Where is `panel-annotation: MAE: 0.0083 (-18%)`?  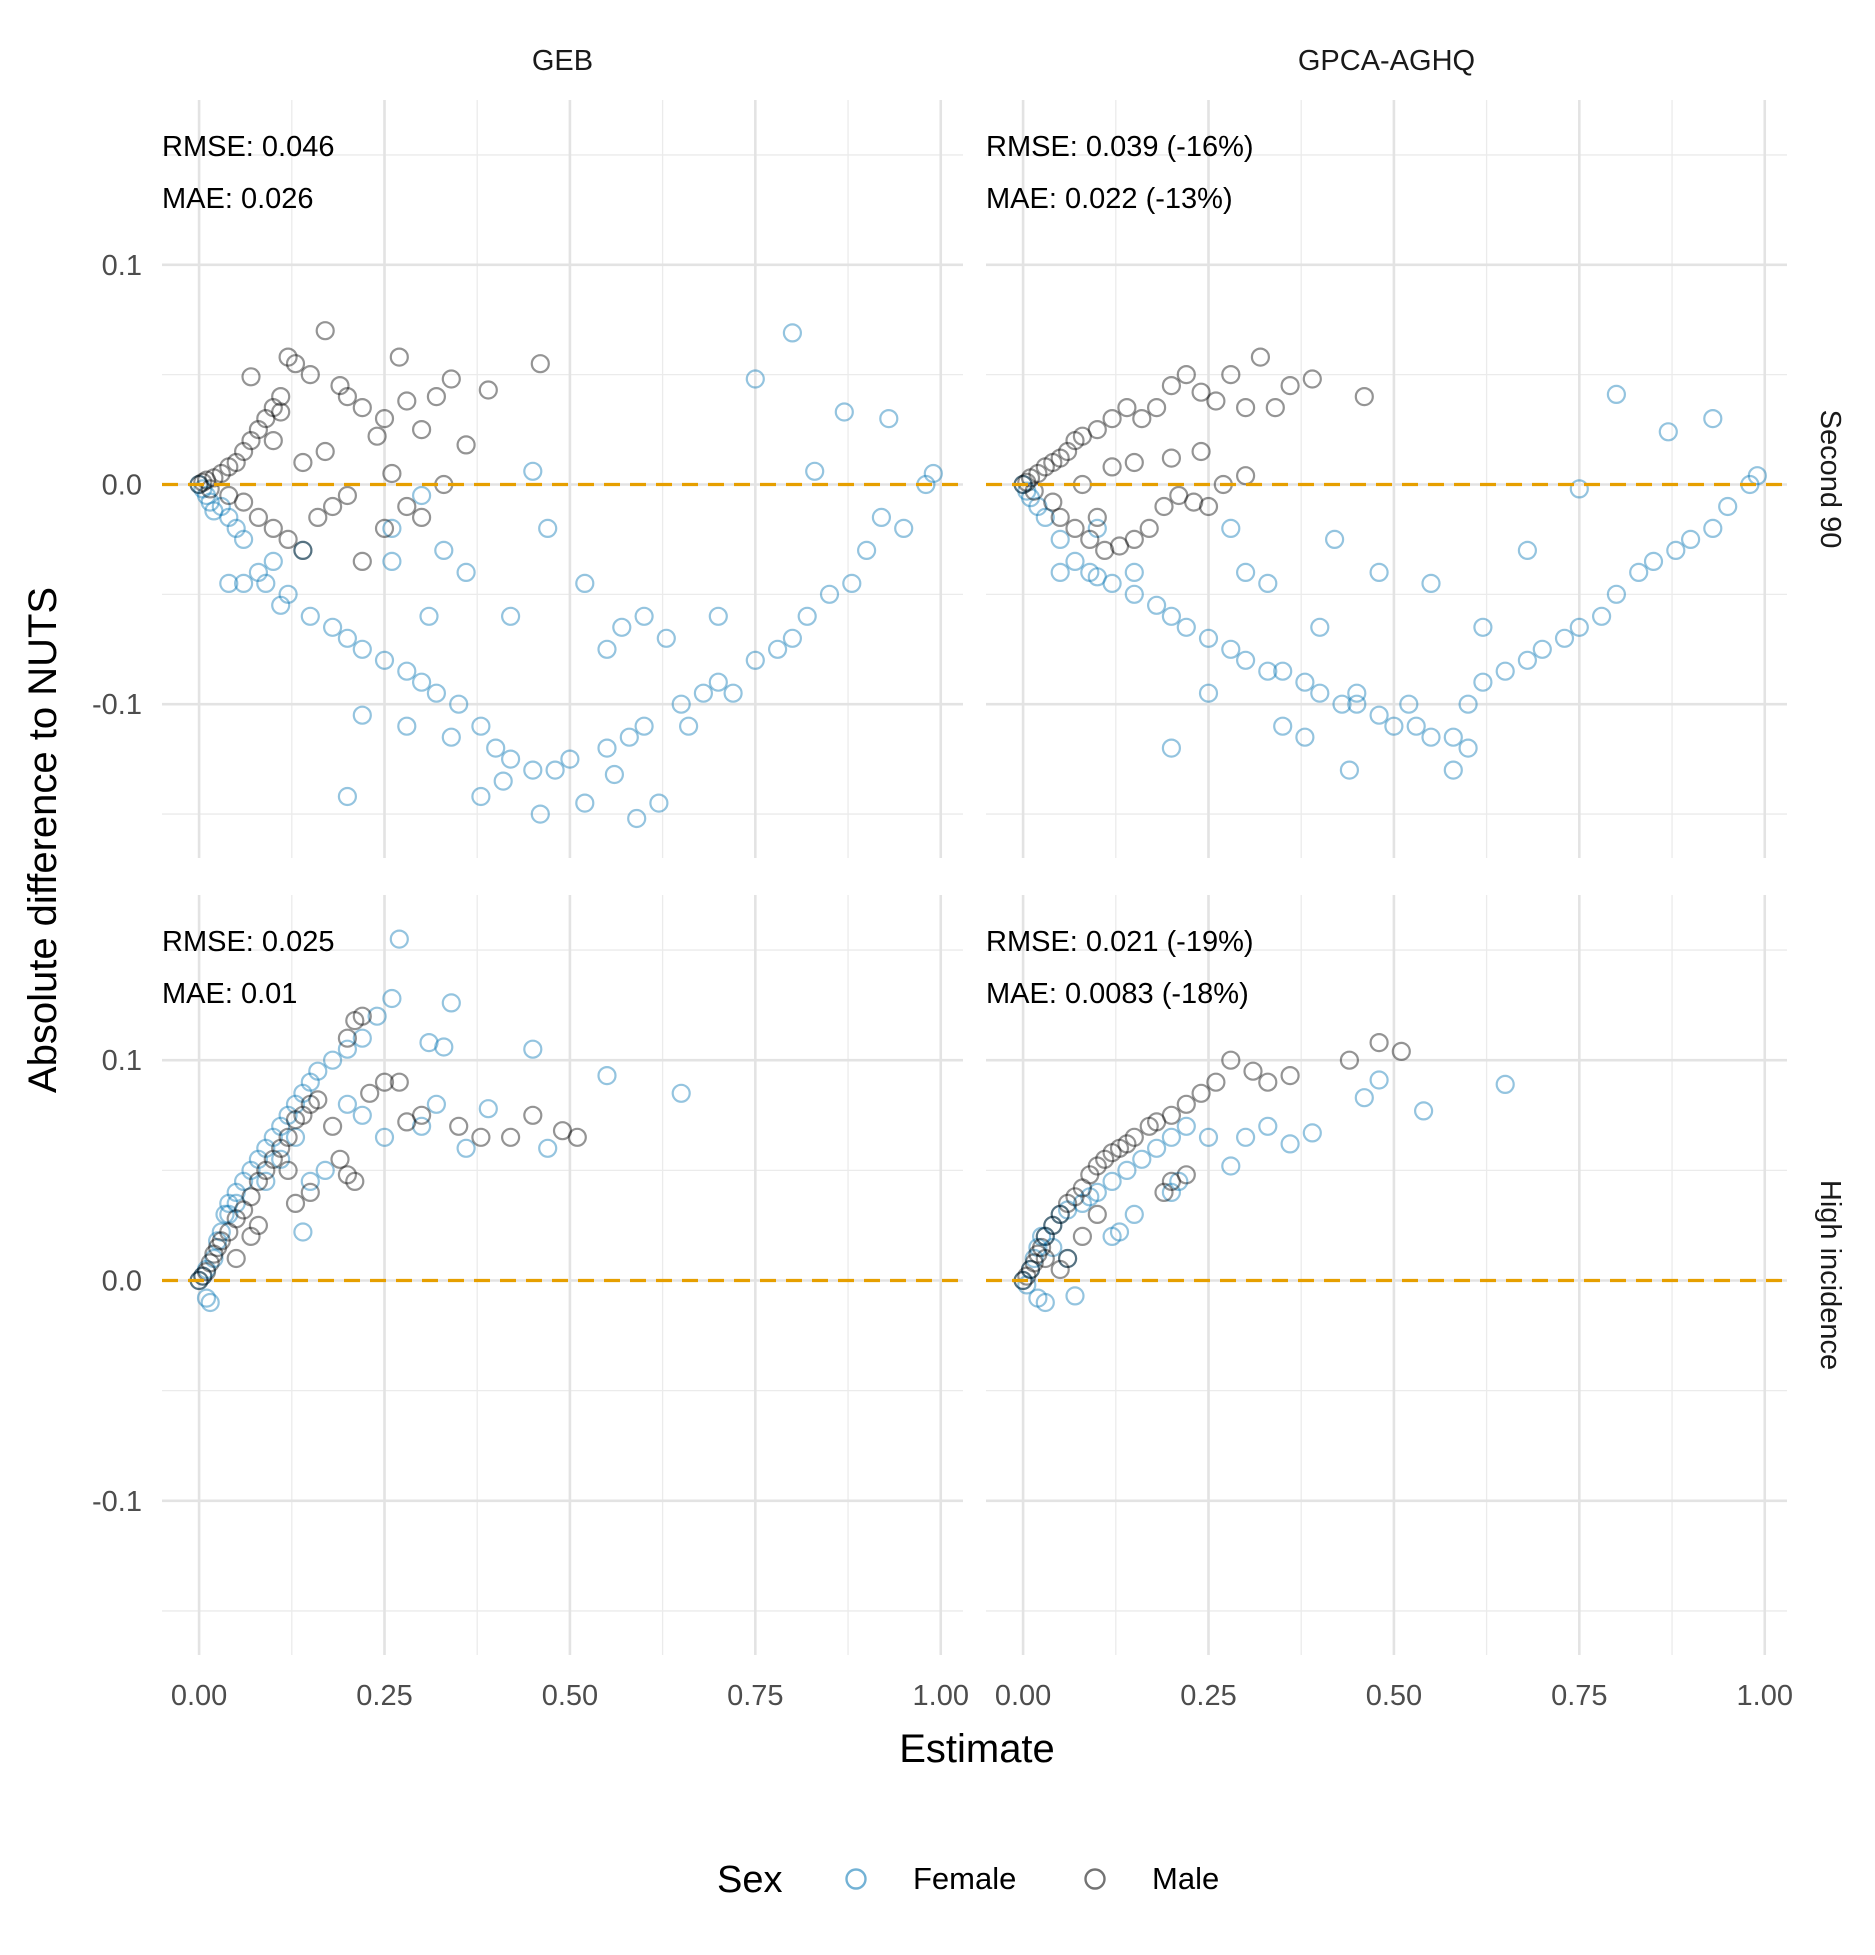
panel-annotation: MAE: 0.0083 (-18%) is located at coordinates (1117, 994).